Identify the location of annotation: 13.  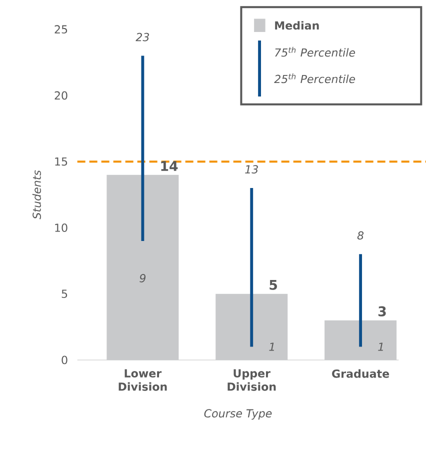
(251, 169).